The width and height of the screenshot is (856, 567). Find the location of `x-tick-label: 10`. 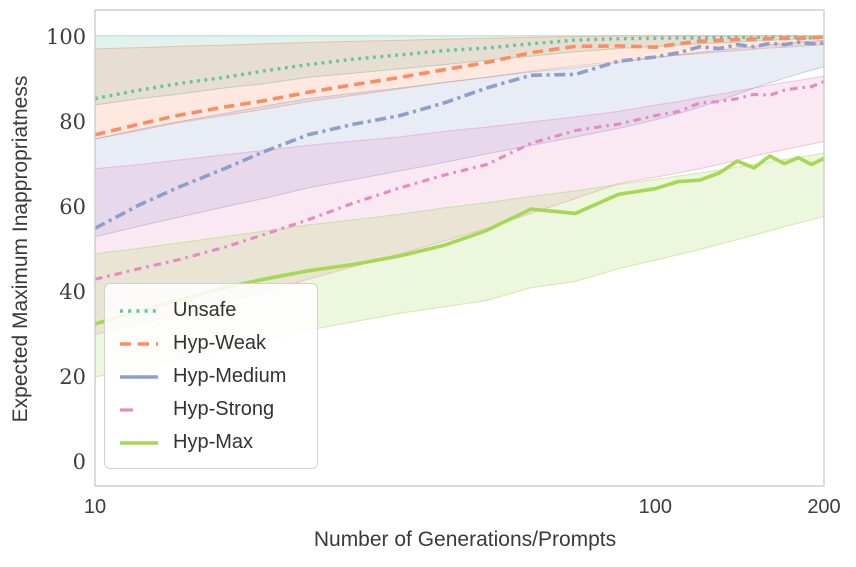

x-tick-label: 10 is located at coordinates (95, 507).